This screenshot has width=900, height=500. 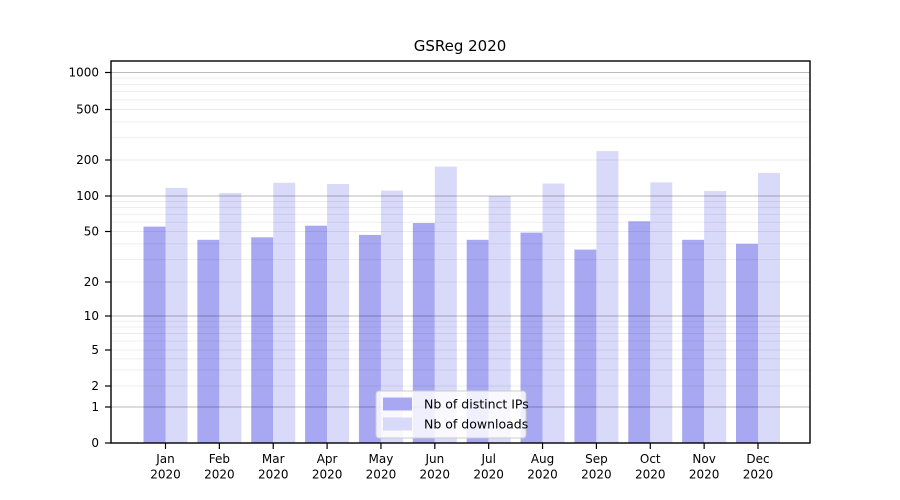 I want to click on y-tick-label: 2, so click(x=95, y=386).